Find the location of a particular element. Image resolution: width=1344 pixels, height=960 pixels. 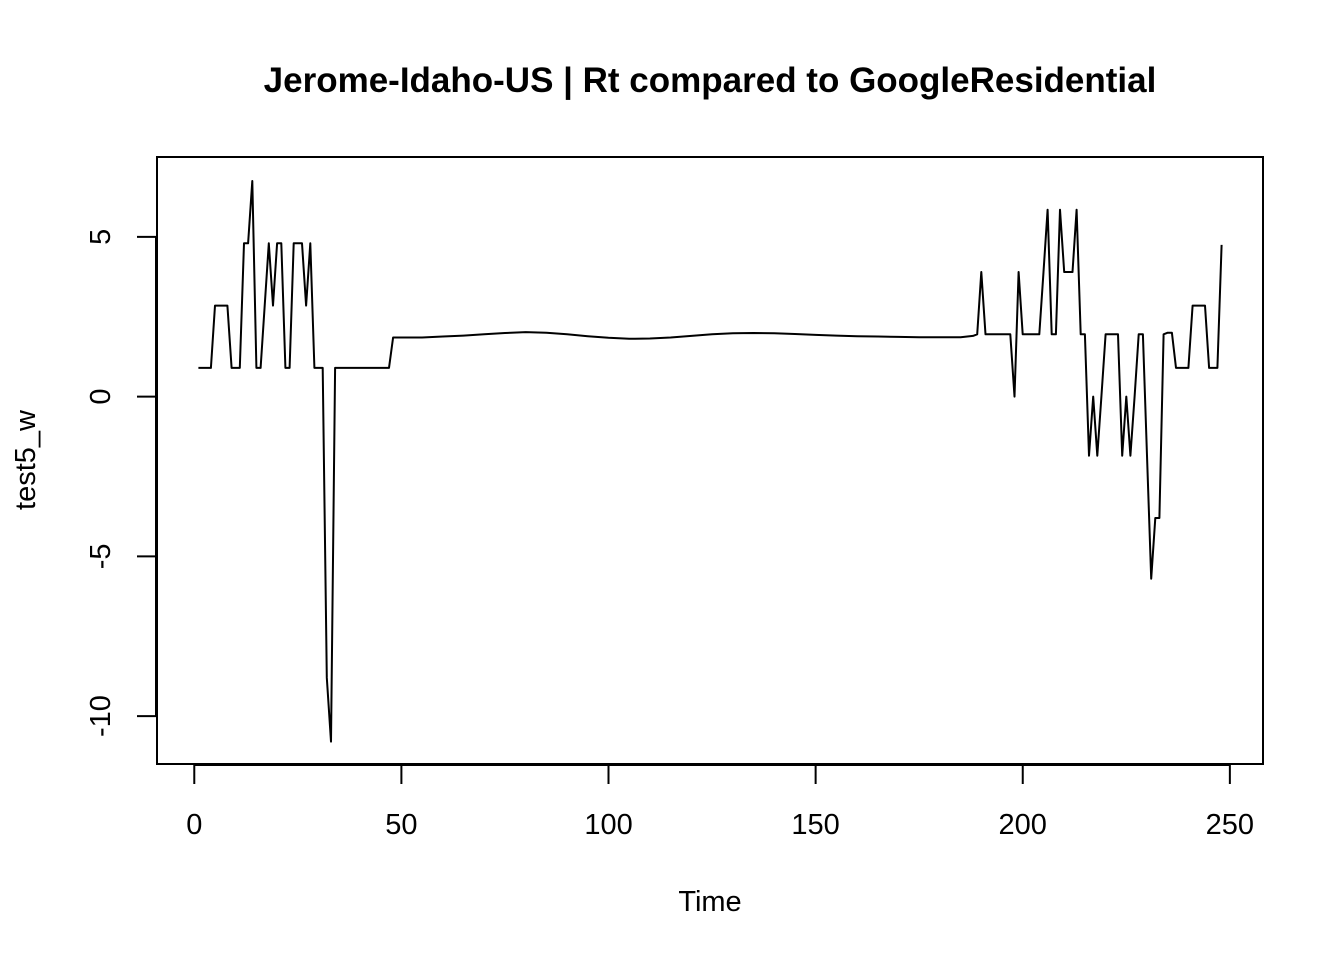

x-tick-label: 250 is located at coordinates (1230, 825).